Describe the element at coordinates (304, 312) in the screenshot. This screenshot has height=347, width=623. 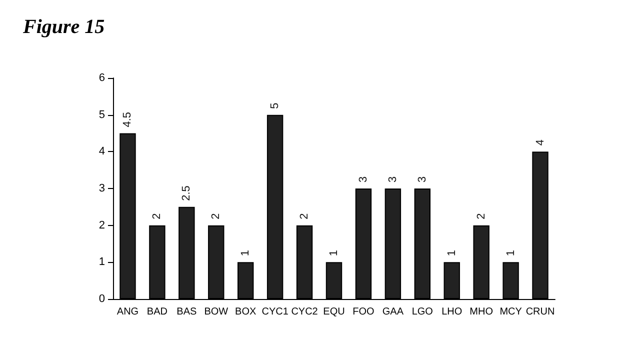
I see `x-tick-label: CYC2` at that location.